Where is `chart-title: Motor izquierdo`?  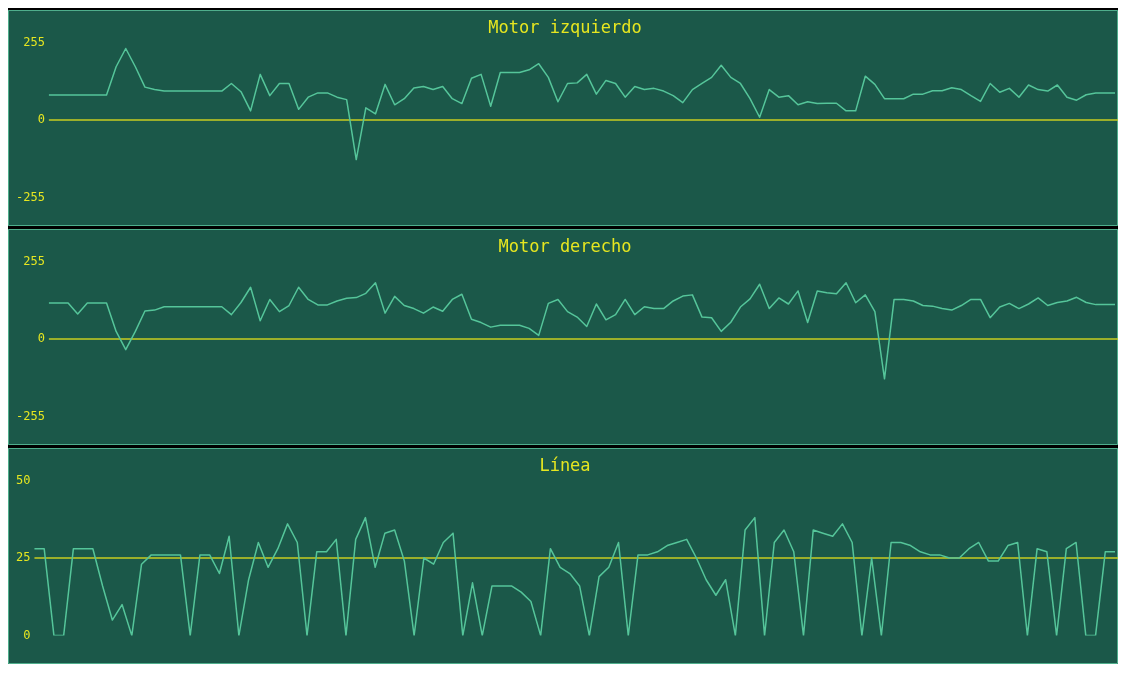 chart-title: Motor izquierdo is located at coordinates (565, 26).